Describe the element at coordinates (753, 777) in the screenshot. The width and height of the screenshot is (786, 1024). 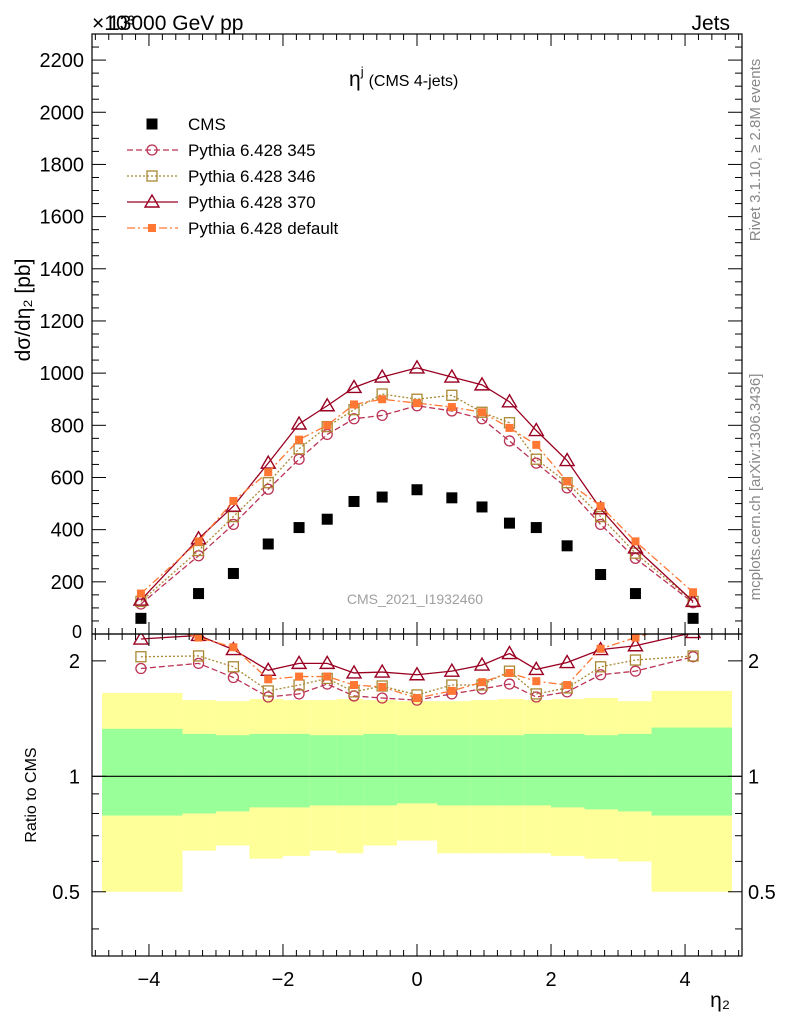
I see `ratio-tick-label-right: 1` at that location.